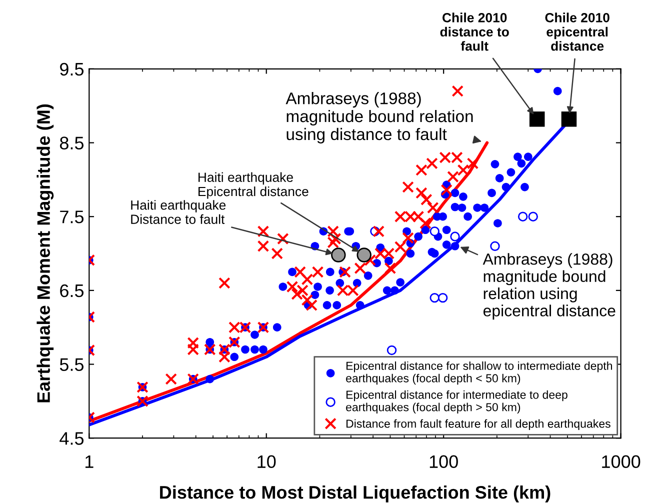 The image size is (646, 503). Describe the element at coordinates (479, 373) in the screenshot. I see `legend-label: Epicentral distance for shallow to intermediate depth earthquakes (focal depth < 50 km)` at that location.